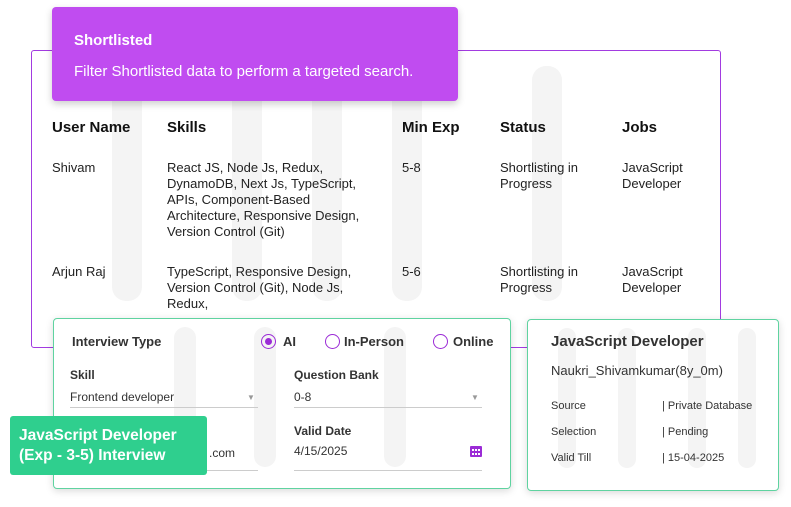 This screenshot has width=791, height=507. Describe the element at coordinates (693, 458) in the screenshot. I see `valid-till-value: | 15-04-2025` at that location.